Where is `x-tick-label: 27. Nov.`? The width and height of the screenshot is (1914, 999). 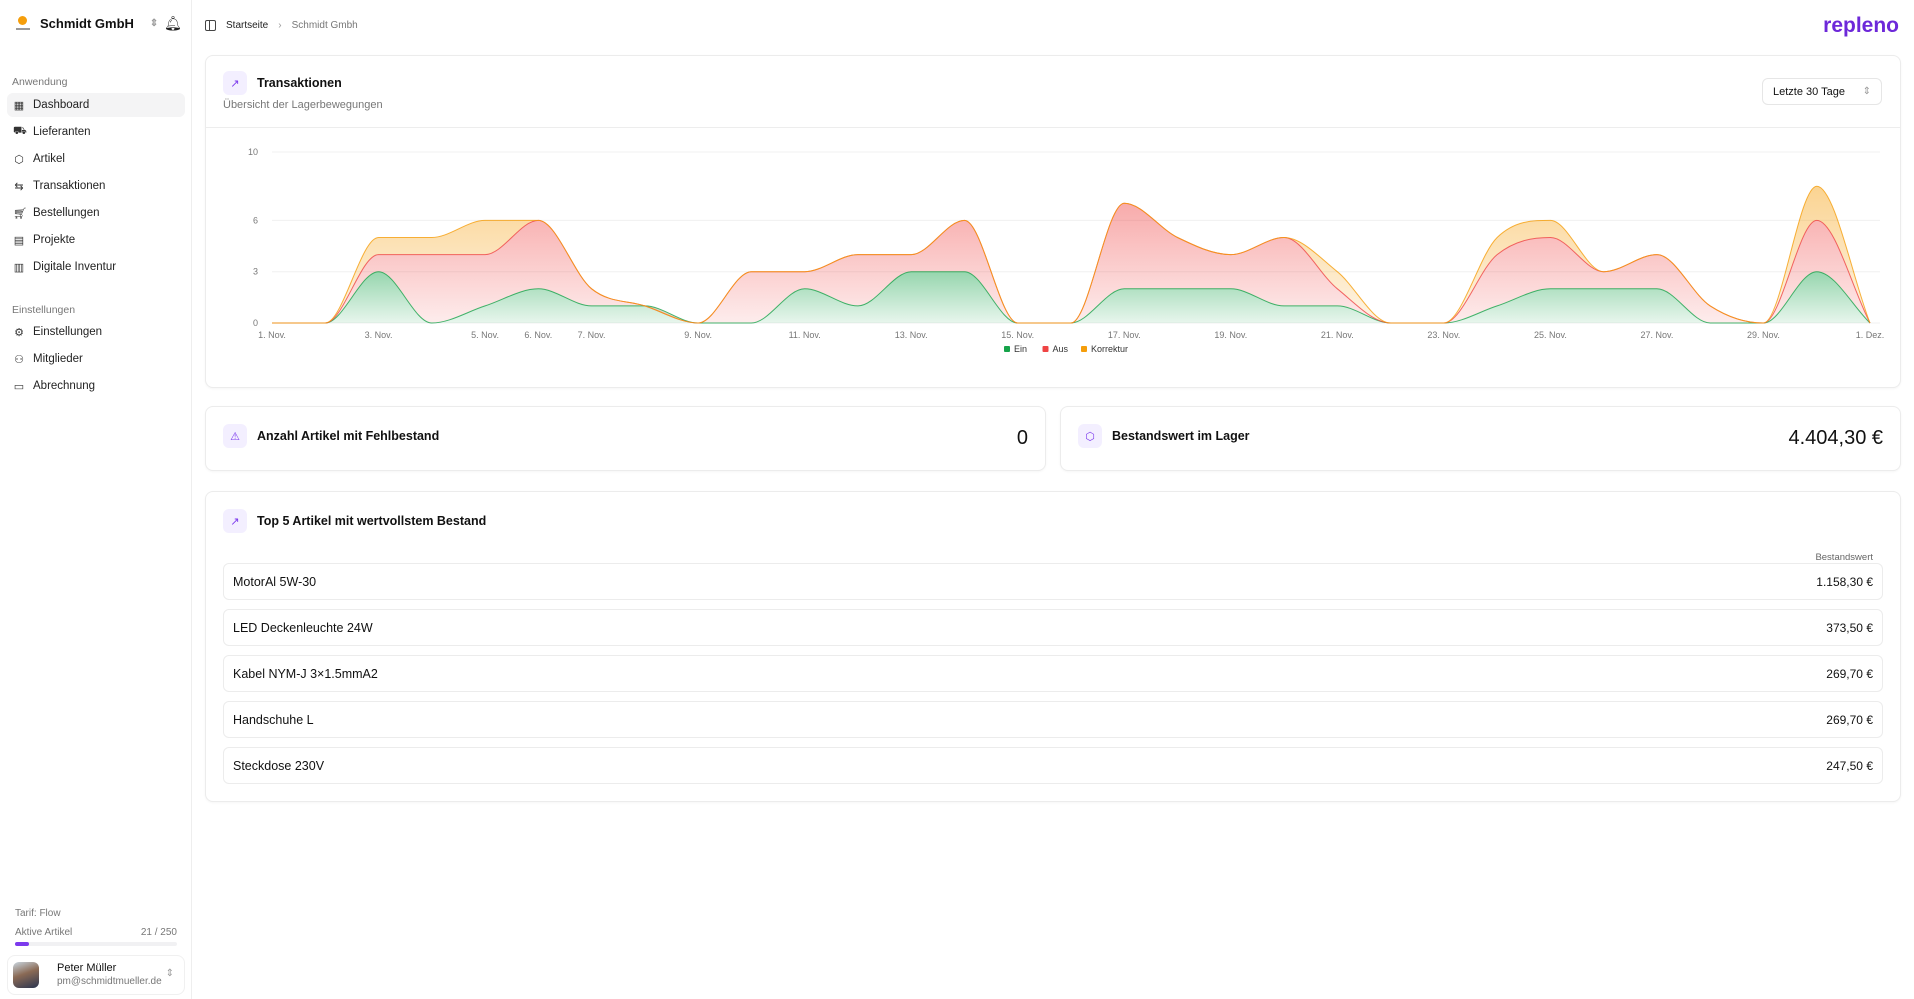 x-tick-label: 27. Nov. is located at coordinates (1657, 335).